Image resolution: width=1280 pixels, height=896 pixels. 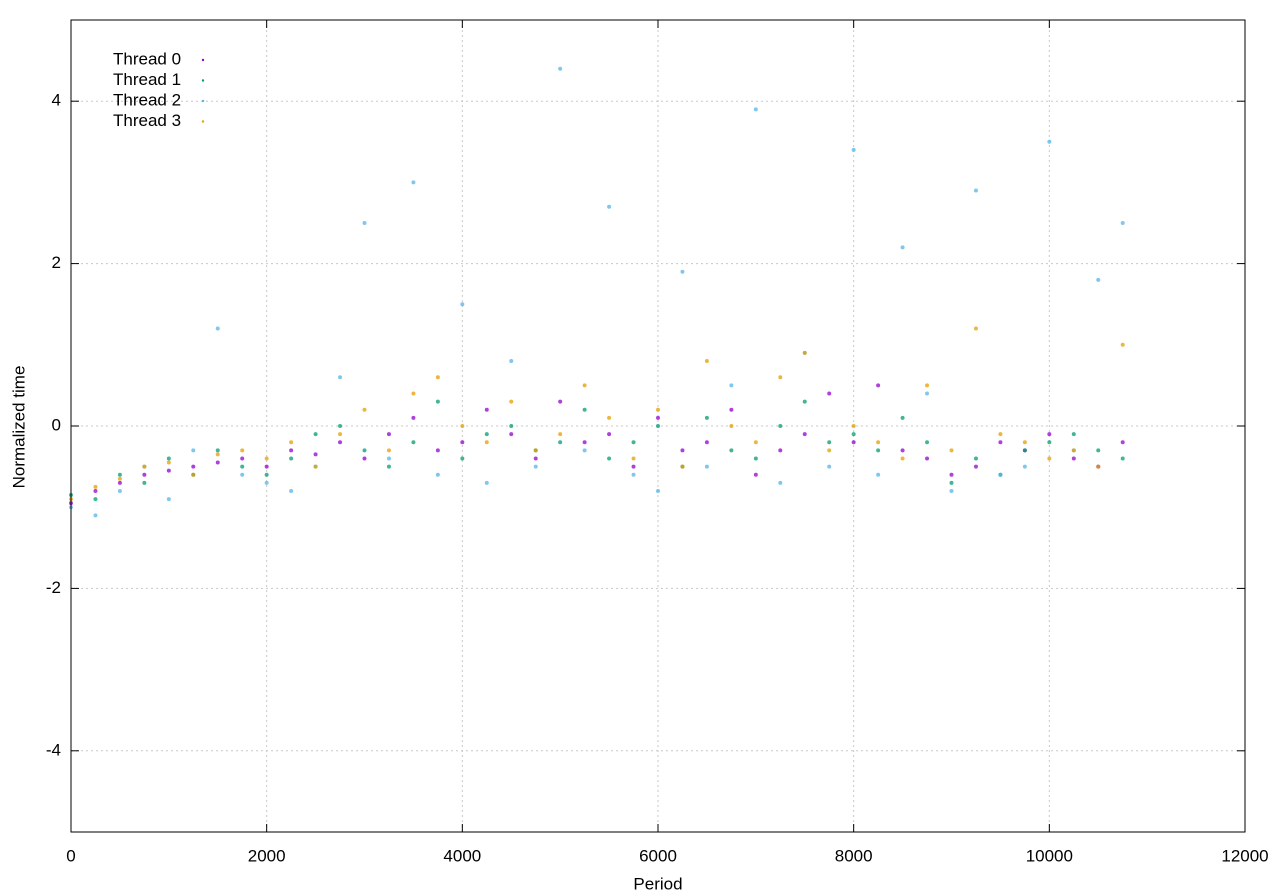 I want to click on legend-label: Thread 1, so click(x=147, y=79).